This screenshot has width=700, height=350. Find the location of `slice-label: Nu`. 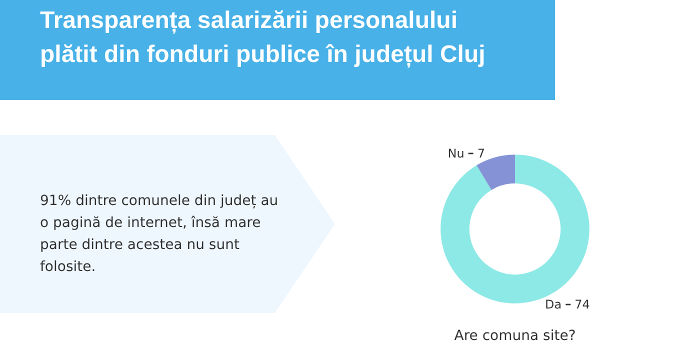

slice-label: Nu is located at coordinates (456, 153).